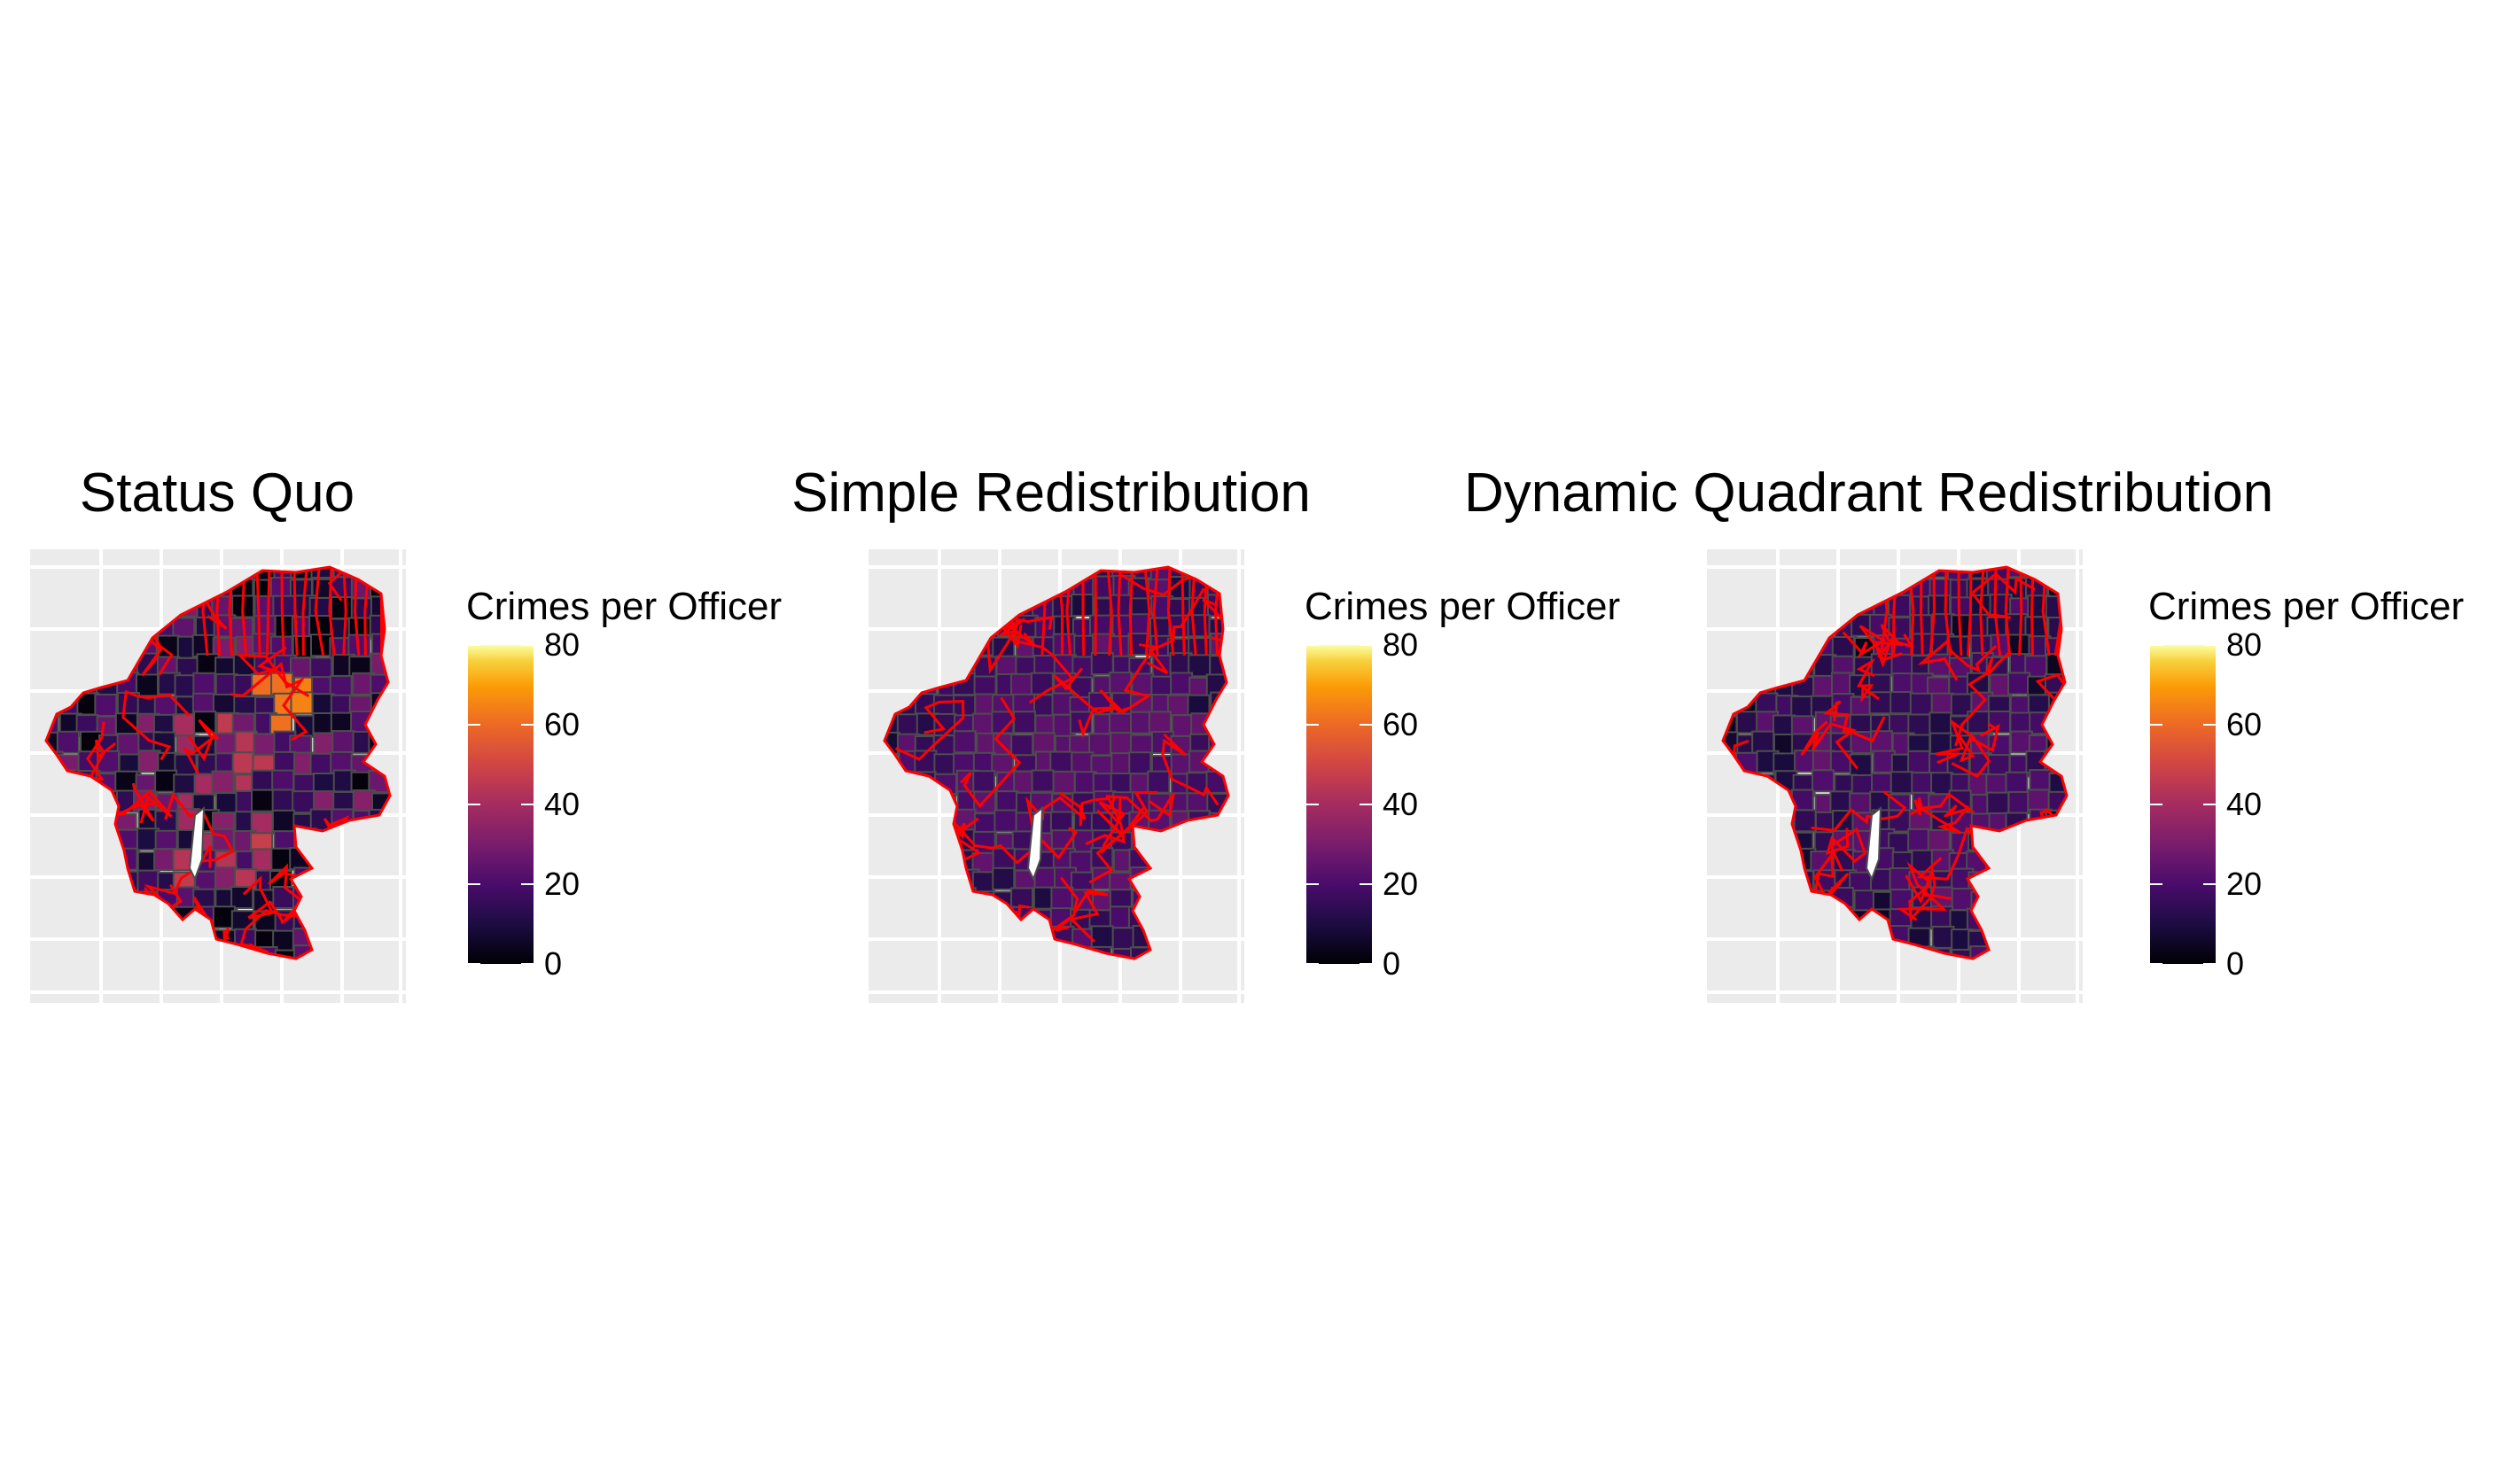 The width and height of the screenshot is (2509, 1484). What do you see at coordinates (1051, 493) in the screenshot?
I see `panel-title: Simple Redistribution` at bounding box center [1051, 493].